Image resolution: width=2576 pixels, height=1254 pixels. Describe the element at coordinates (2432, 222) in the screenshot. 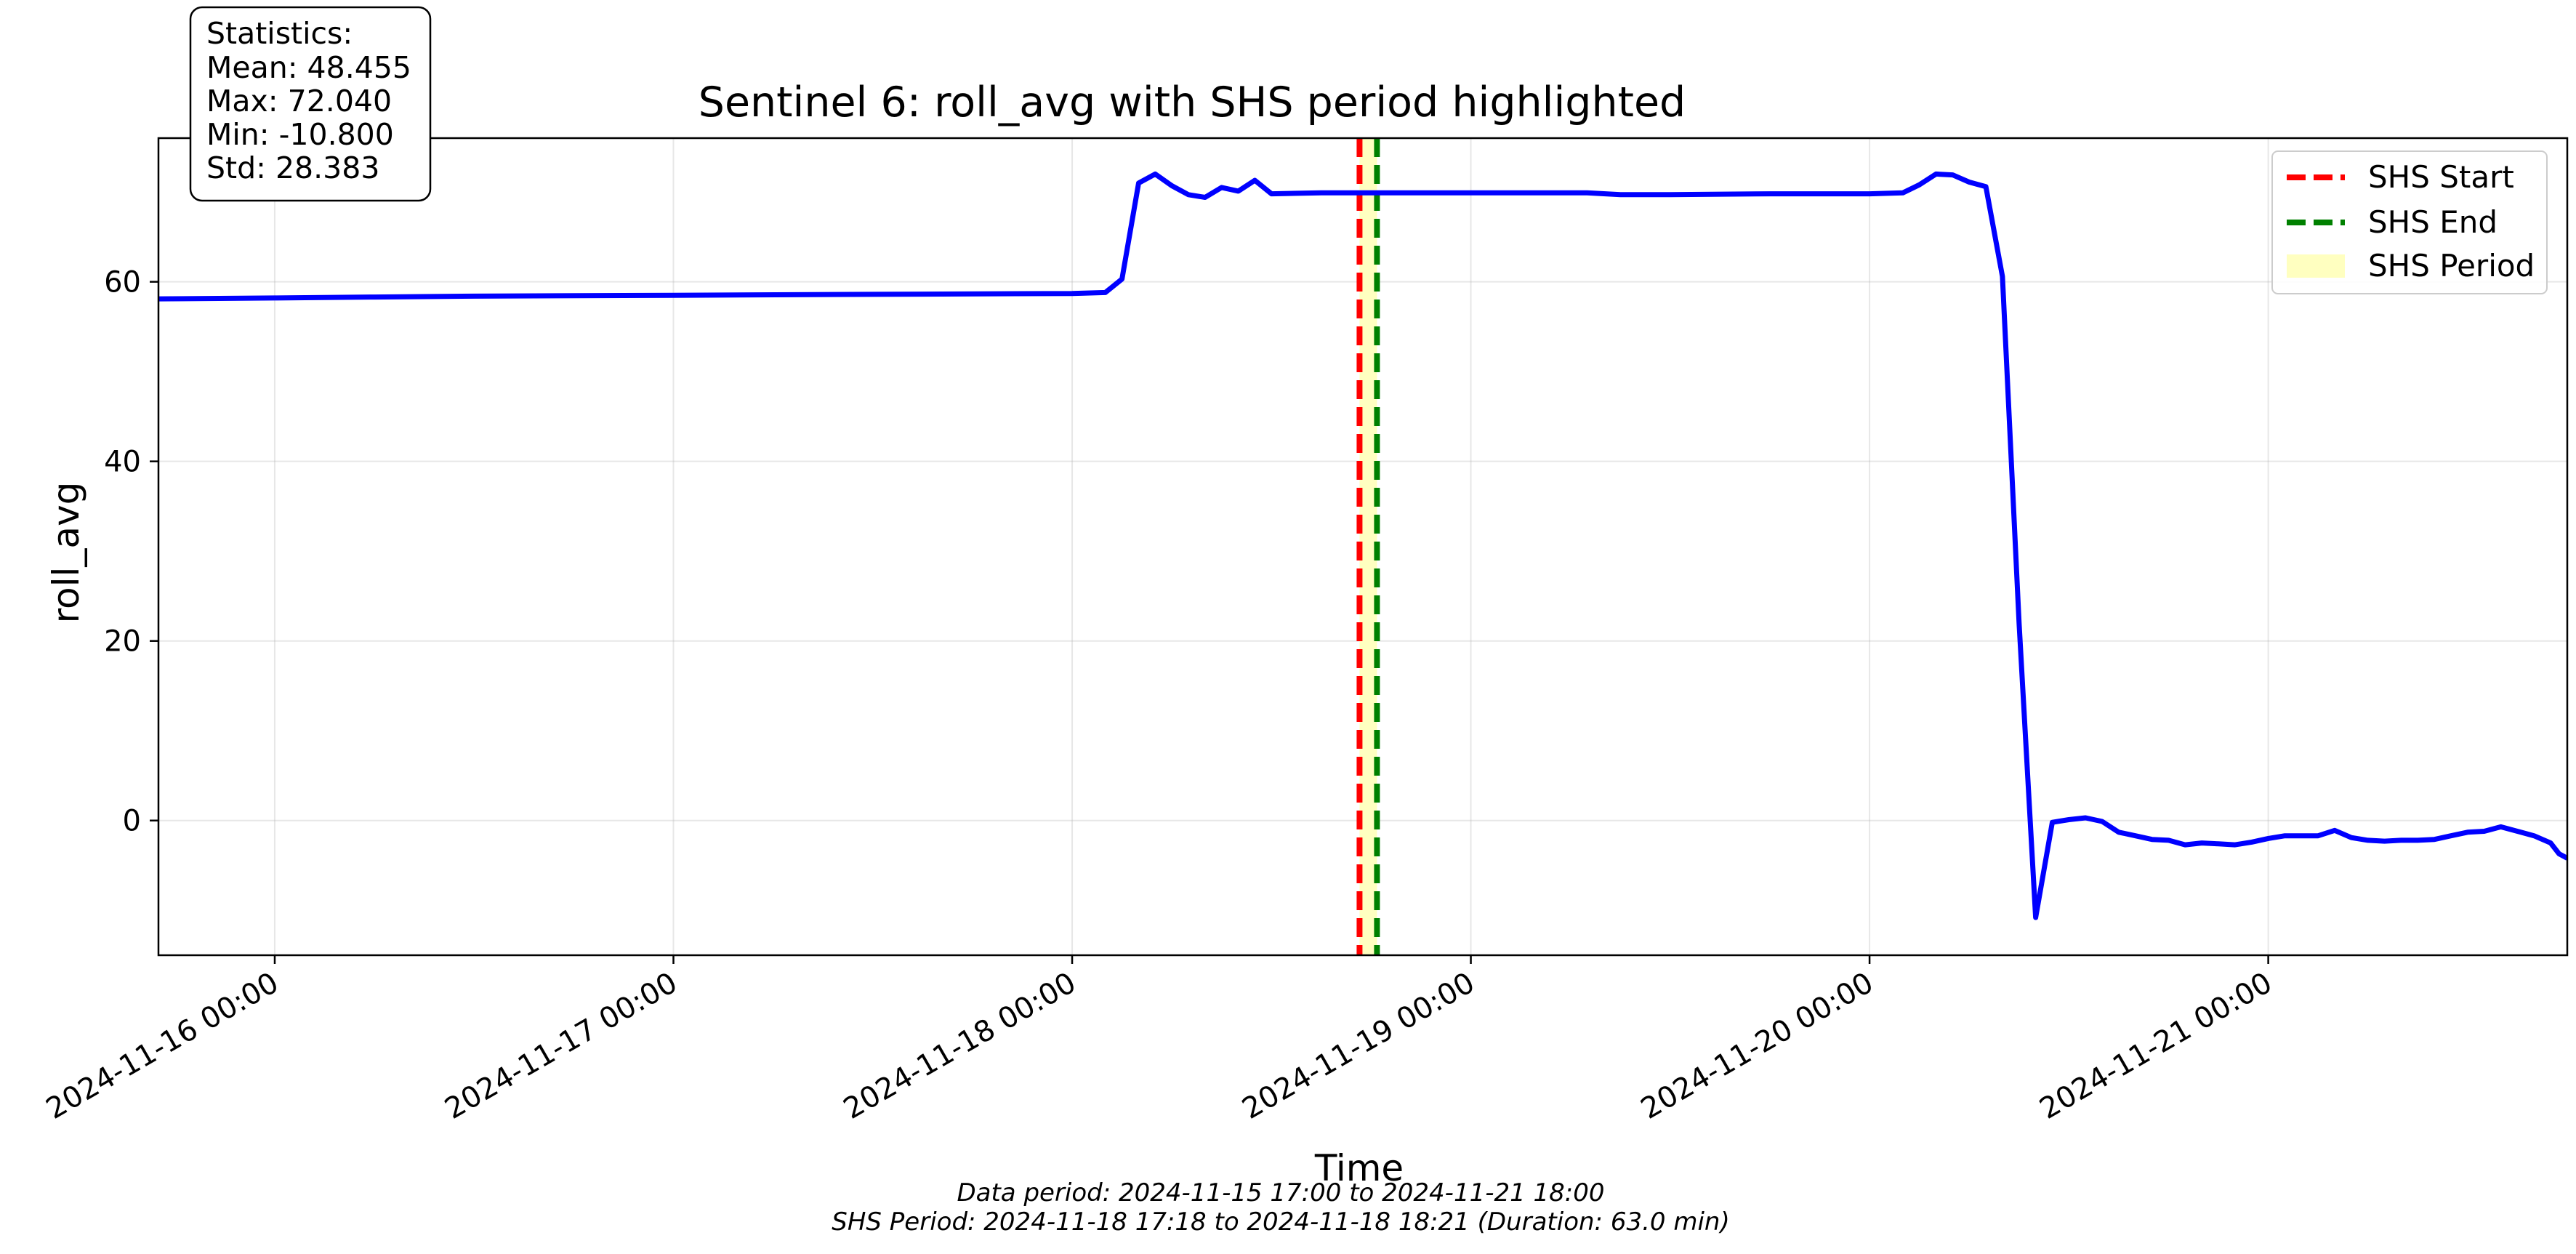

I see `legend-shs-end-label: SHS End` at that location.